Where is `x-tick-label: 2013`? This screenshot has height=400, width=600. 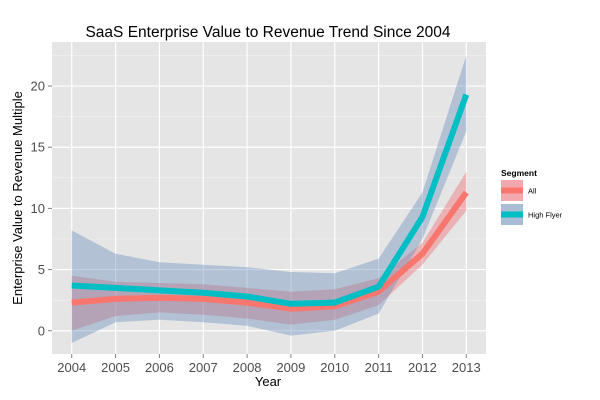
x-tick-label: 2013 is located at coordinates (466, 367).